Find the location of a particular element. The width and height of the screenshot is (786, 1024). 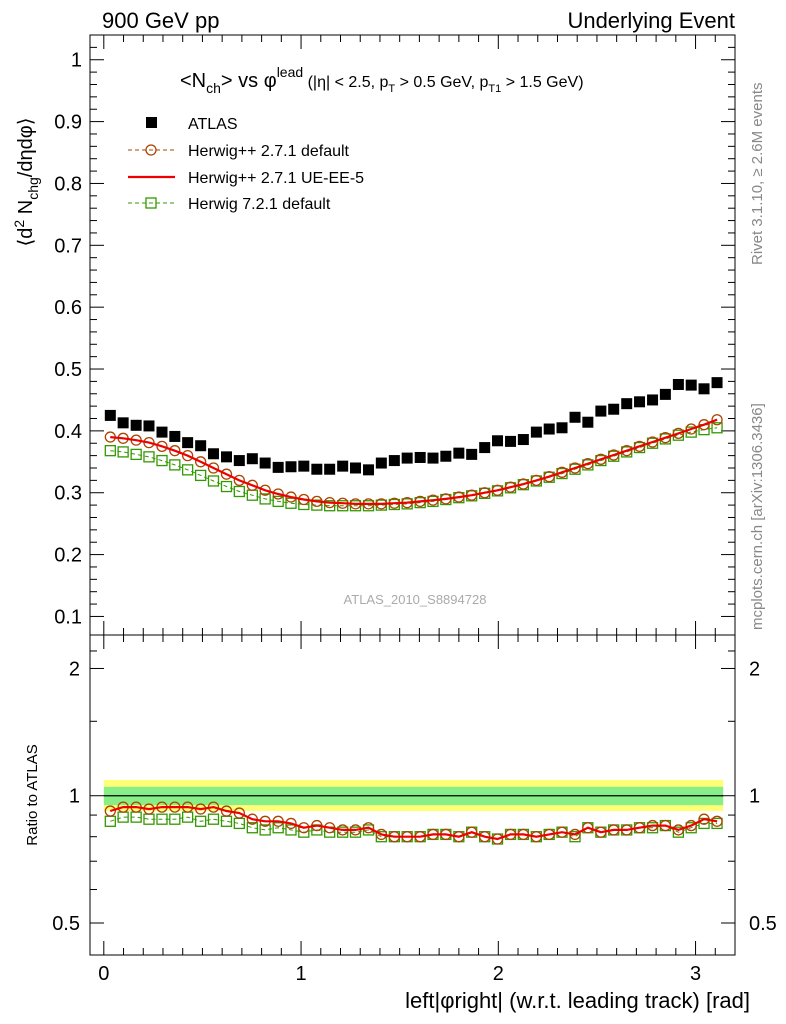

main-series-layer is located at coordinates (413, 444).